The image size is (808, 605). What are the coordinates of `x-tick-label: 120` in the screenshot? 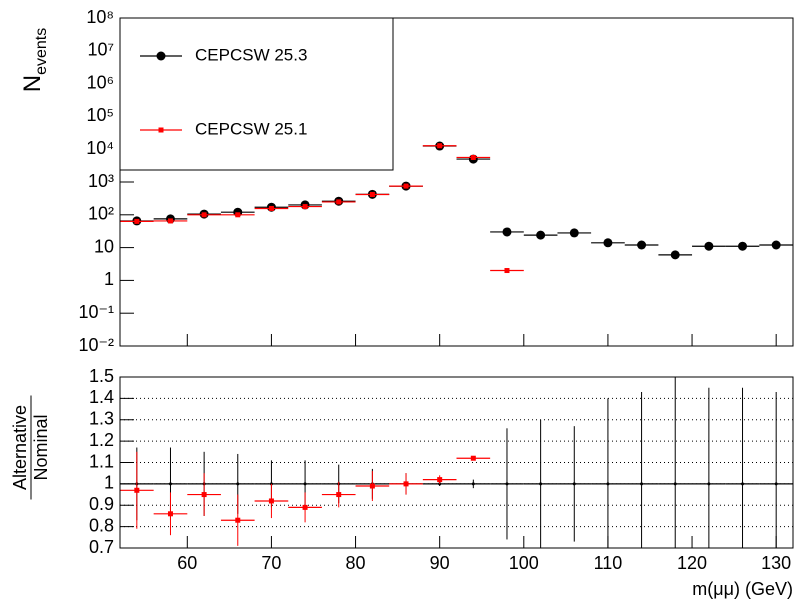 It's located at (692, 563).